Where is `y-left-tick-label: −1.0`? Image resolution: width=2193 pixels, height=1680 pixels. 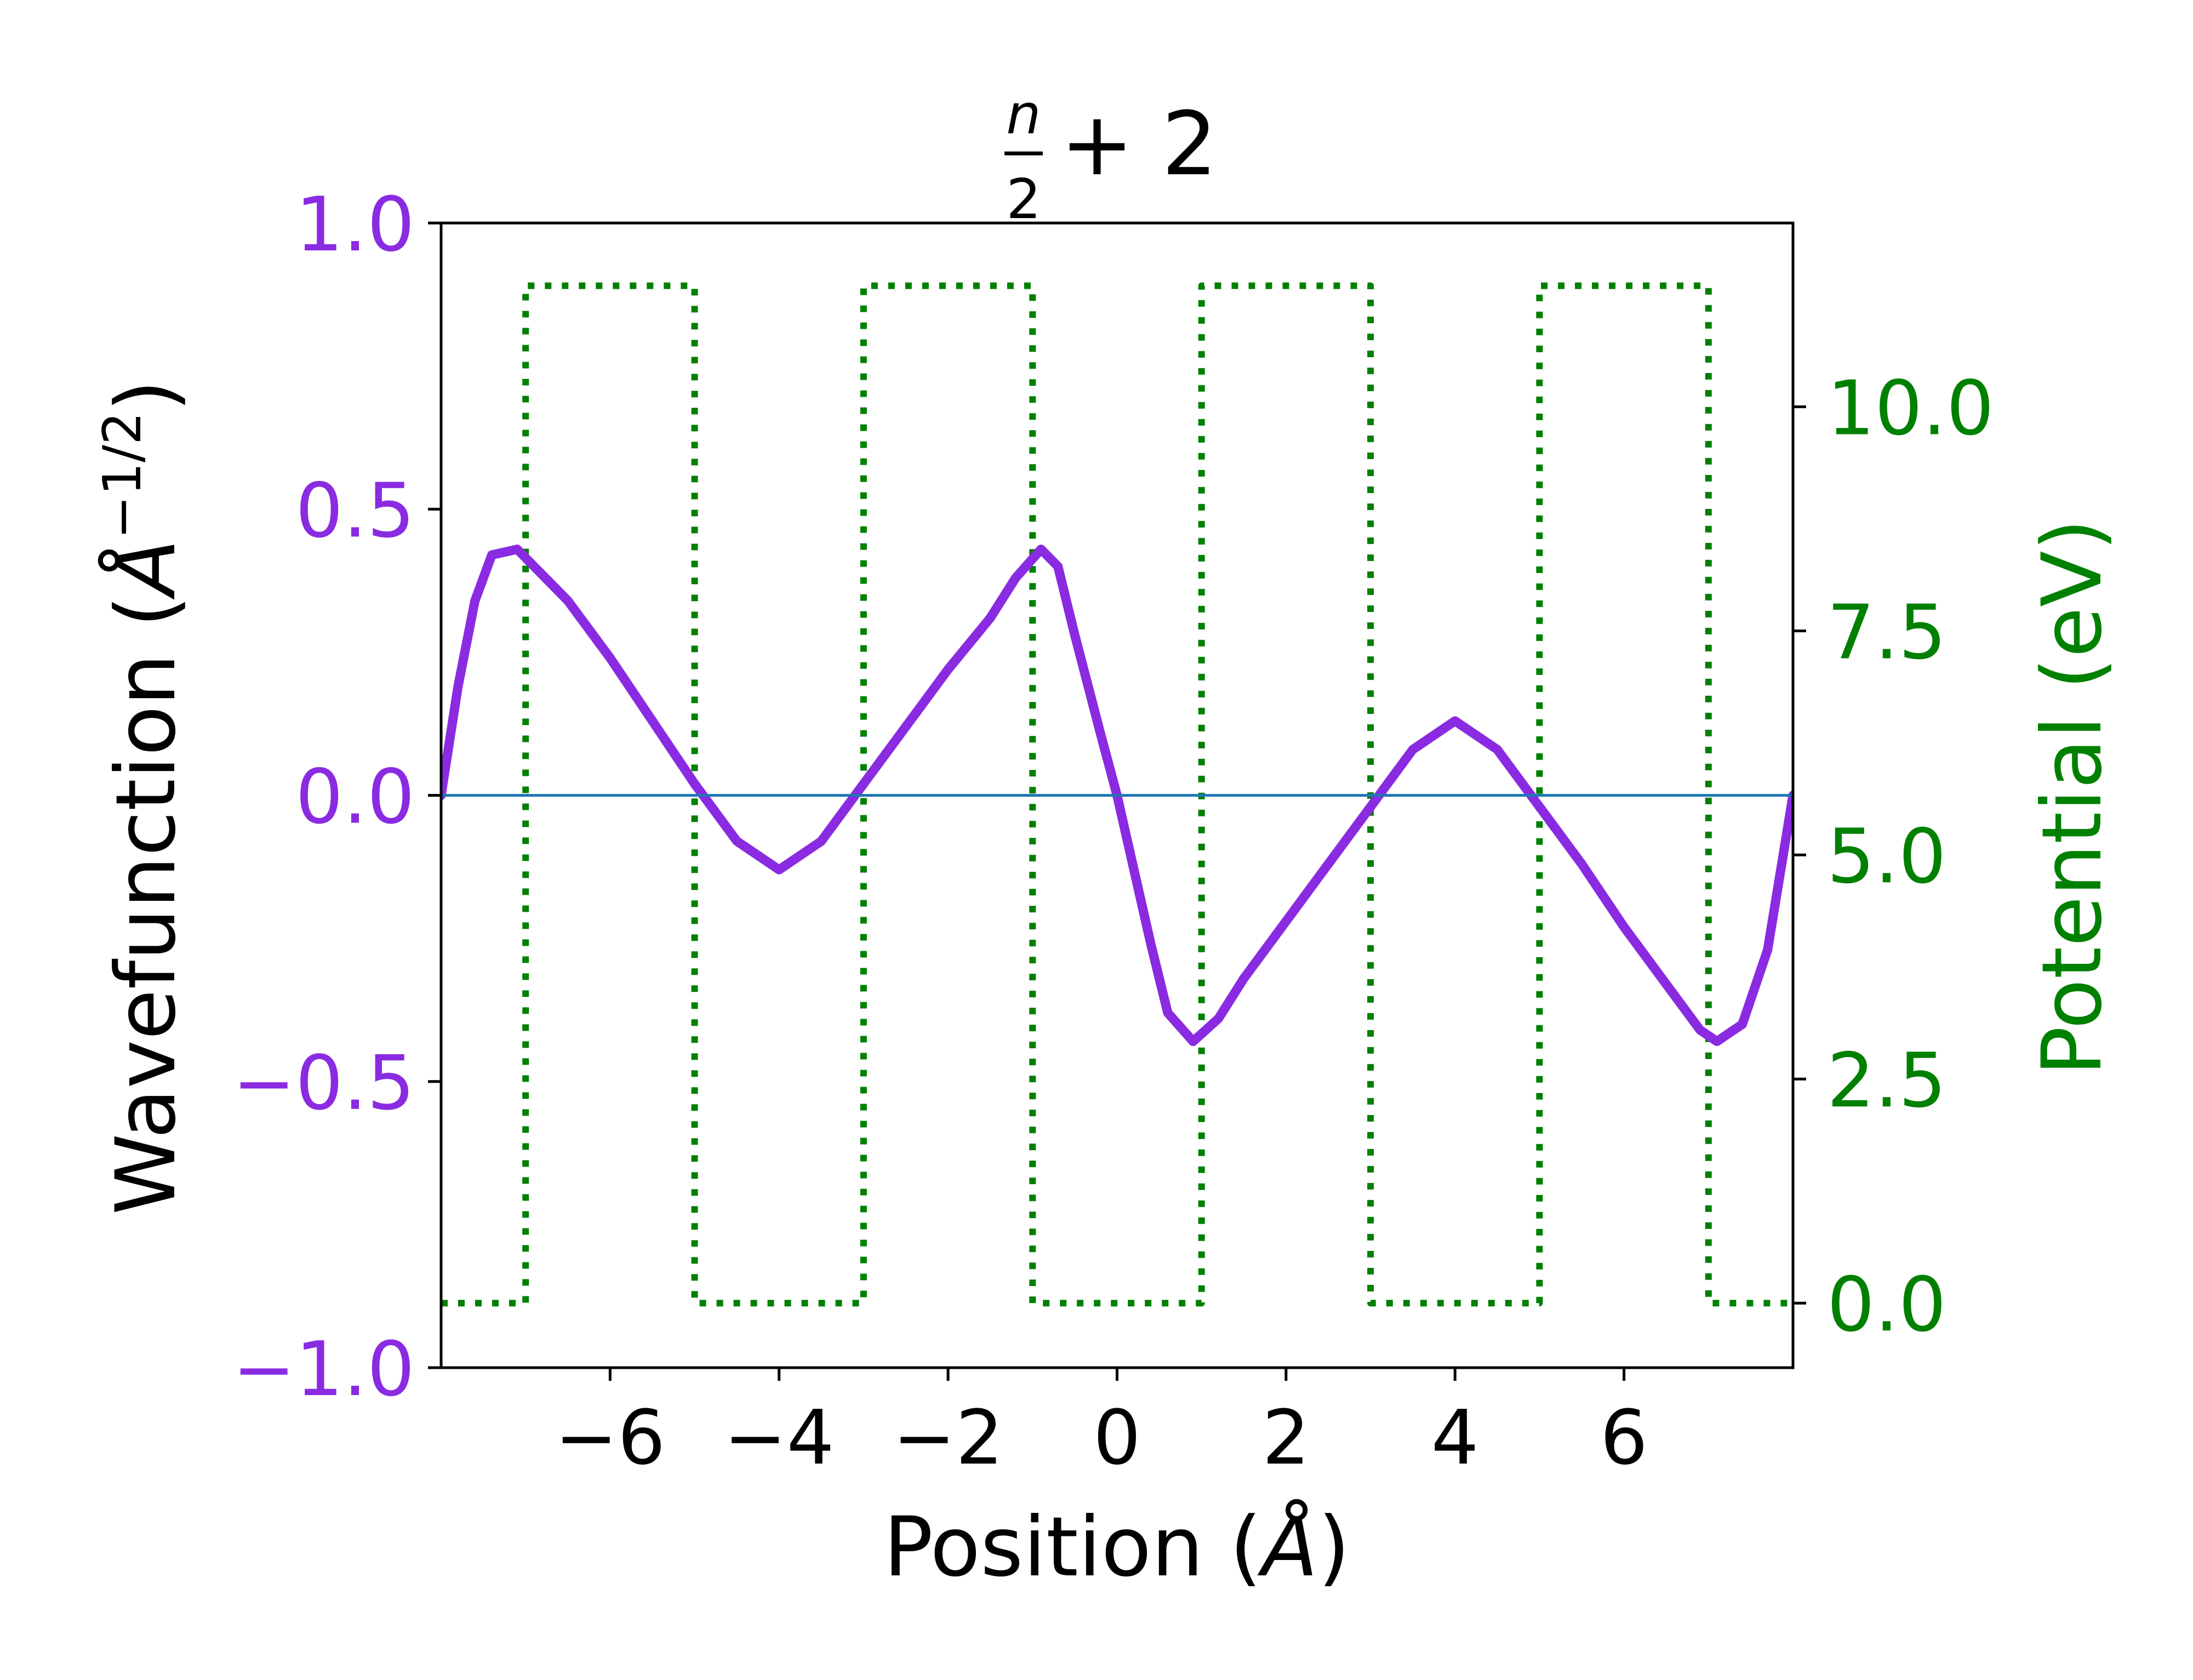
y-left-tick-label: −1.0 is located at coordinates (324, 1369).